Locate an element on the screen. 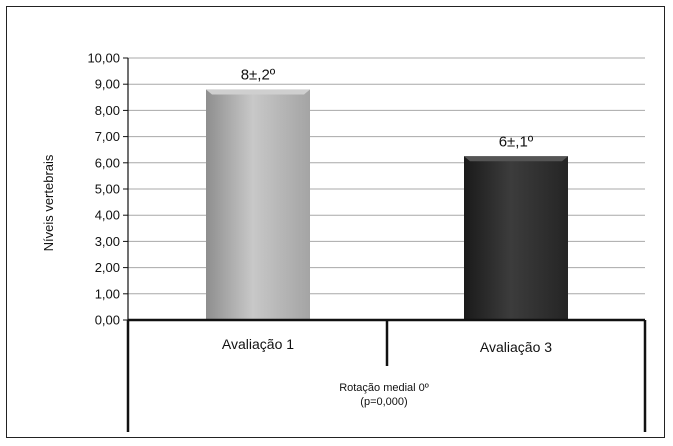 Image resolution: width=673 pixels, height=446 pixels. group-label-line2: (p=0,000) is located at coordinates (383, 402).